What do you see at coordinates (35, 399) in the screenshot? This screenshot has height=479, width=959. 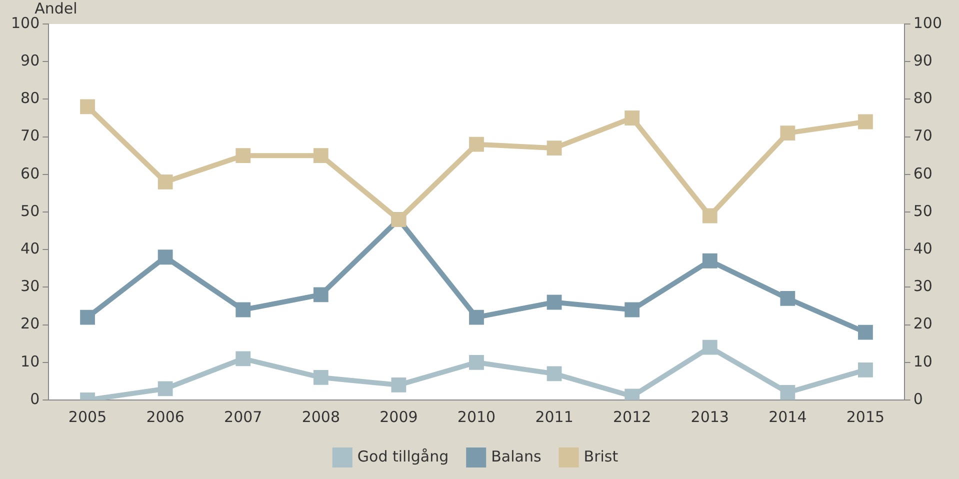 I see `y-tick-label: 0` at bounding box center [35, 399].